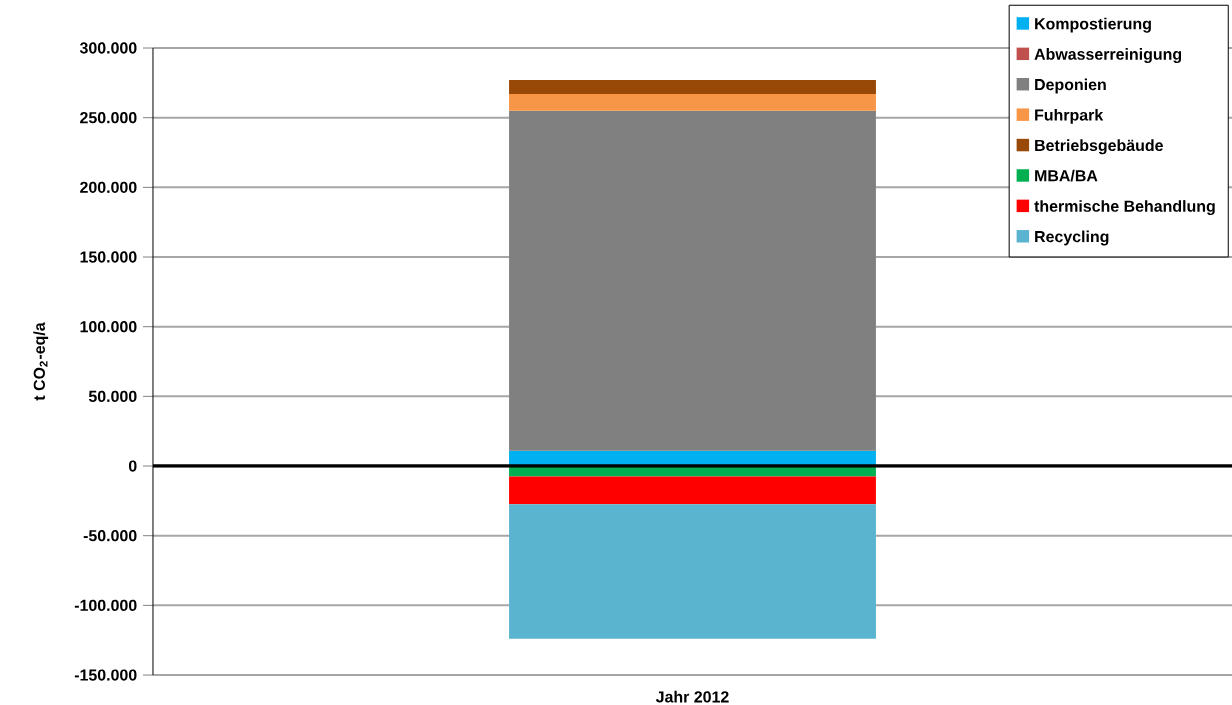 This screenshot has height=705, width=1232. What do you see at coordinates (110, 536) in the screenshot?
I see `y-tick-label: -50.000` at bounding box center [110, 536].